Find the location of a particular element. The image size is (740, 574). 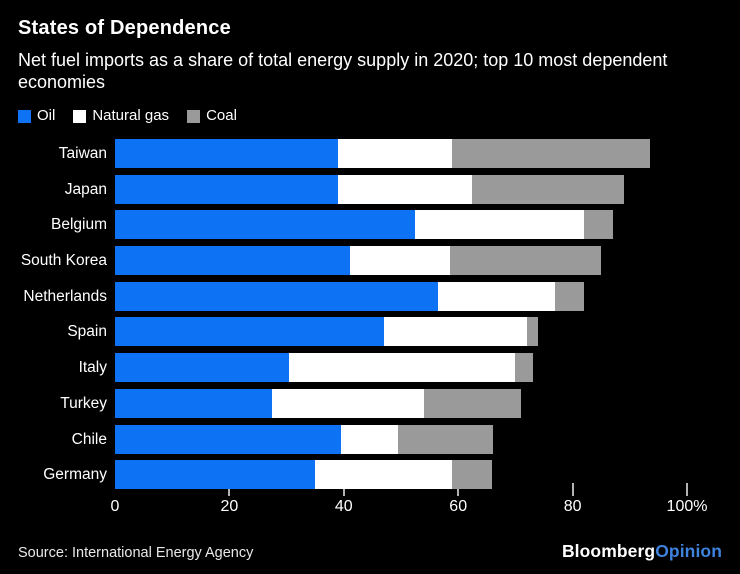

category-label: Turkey is located at coordinates (83, 403).